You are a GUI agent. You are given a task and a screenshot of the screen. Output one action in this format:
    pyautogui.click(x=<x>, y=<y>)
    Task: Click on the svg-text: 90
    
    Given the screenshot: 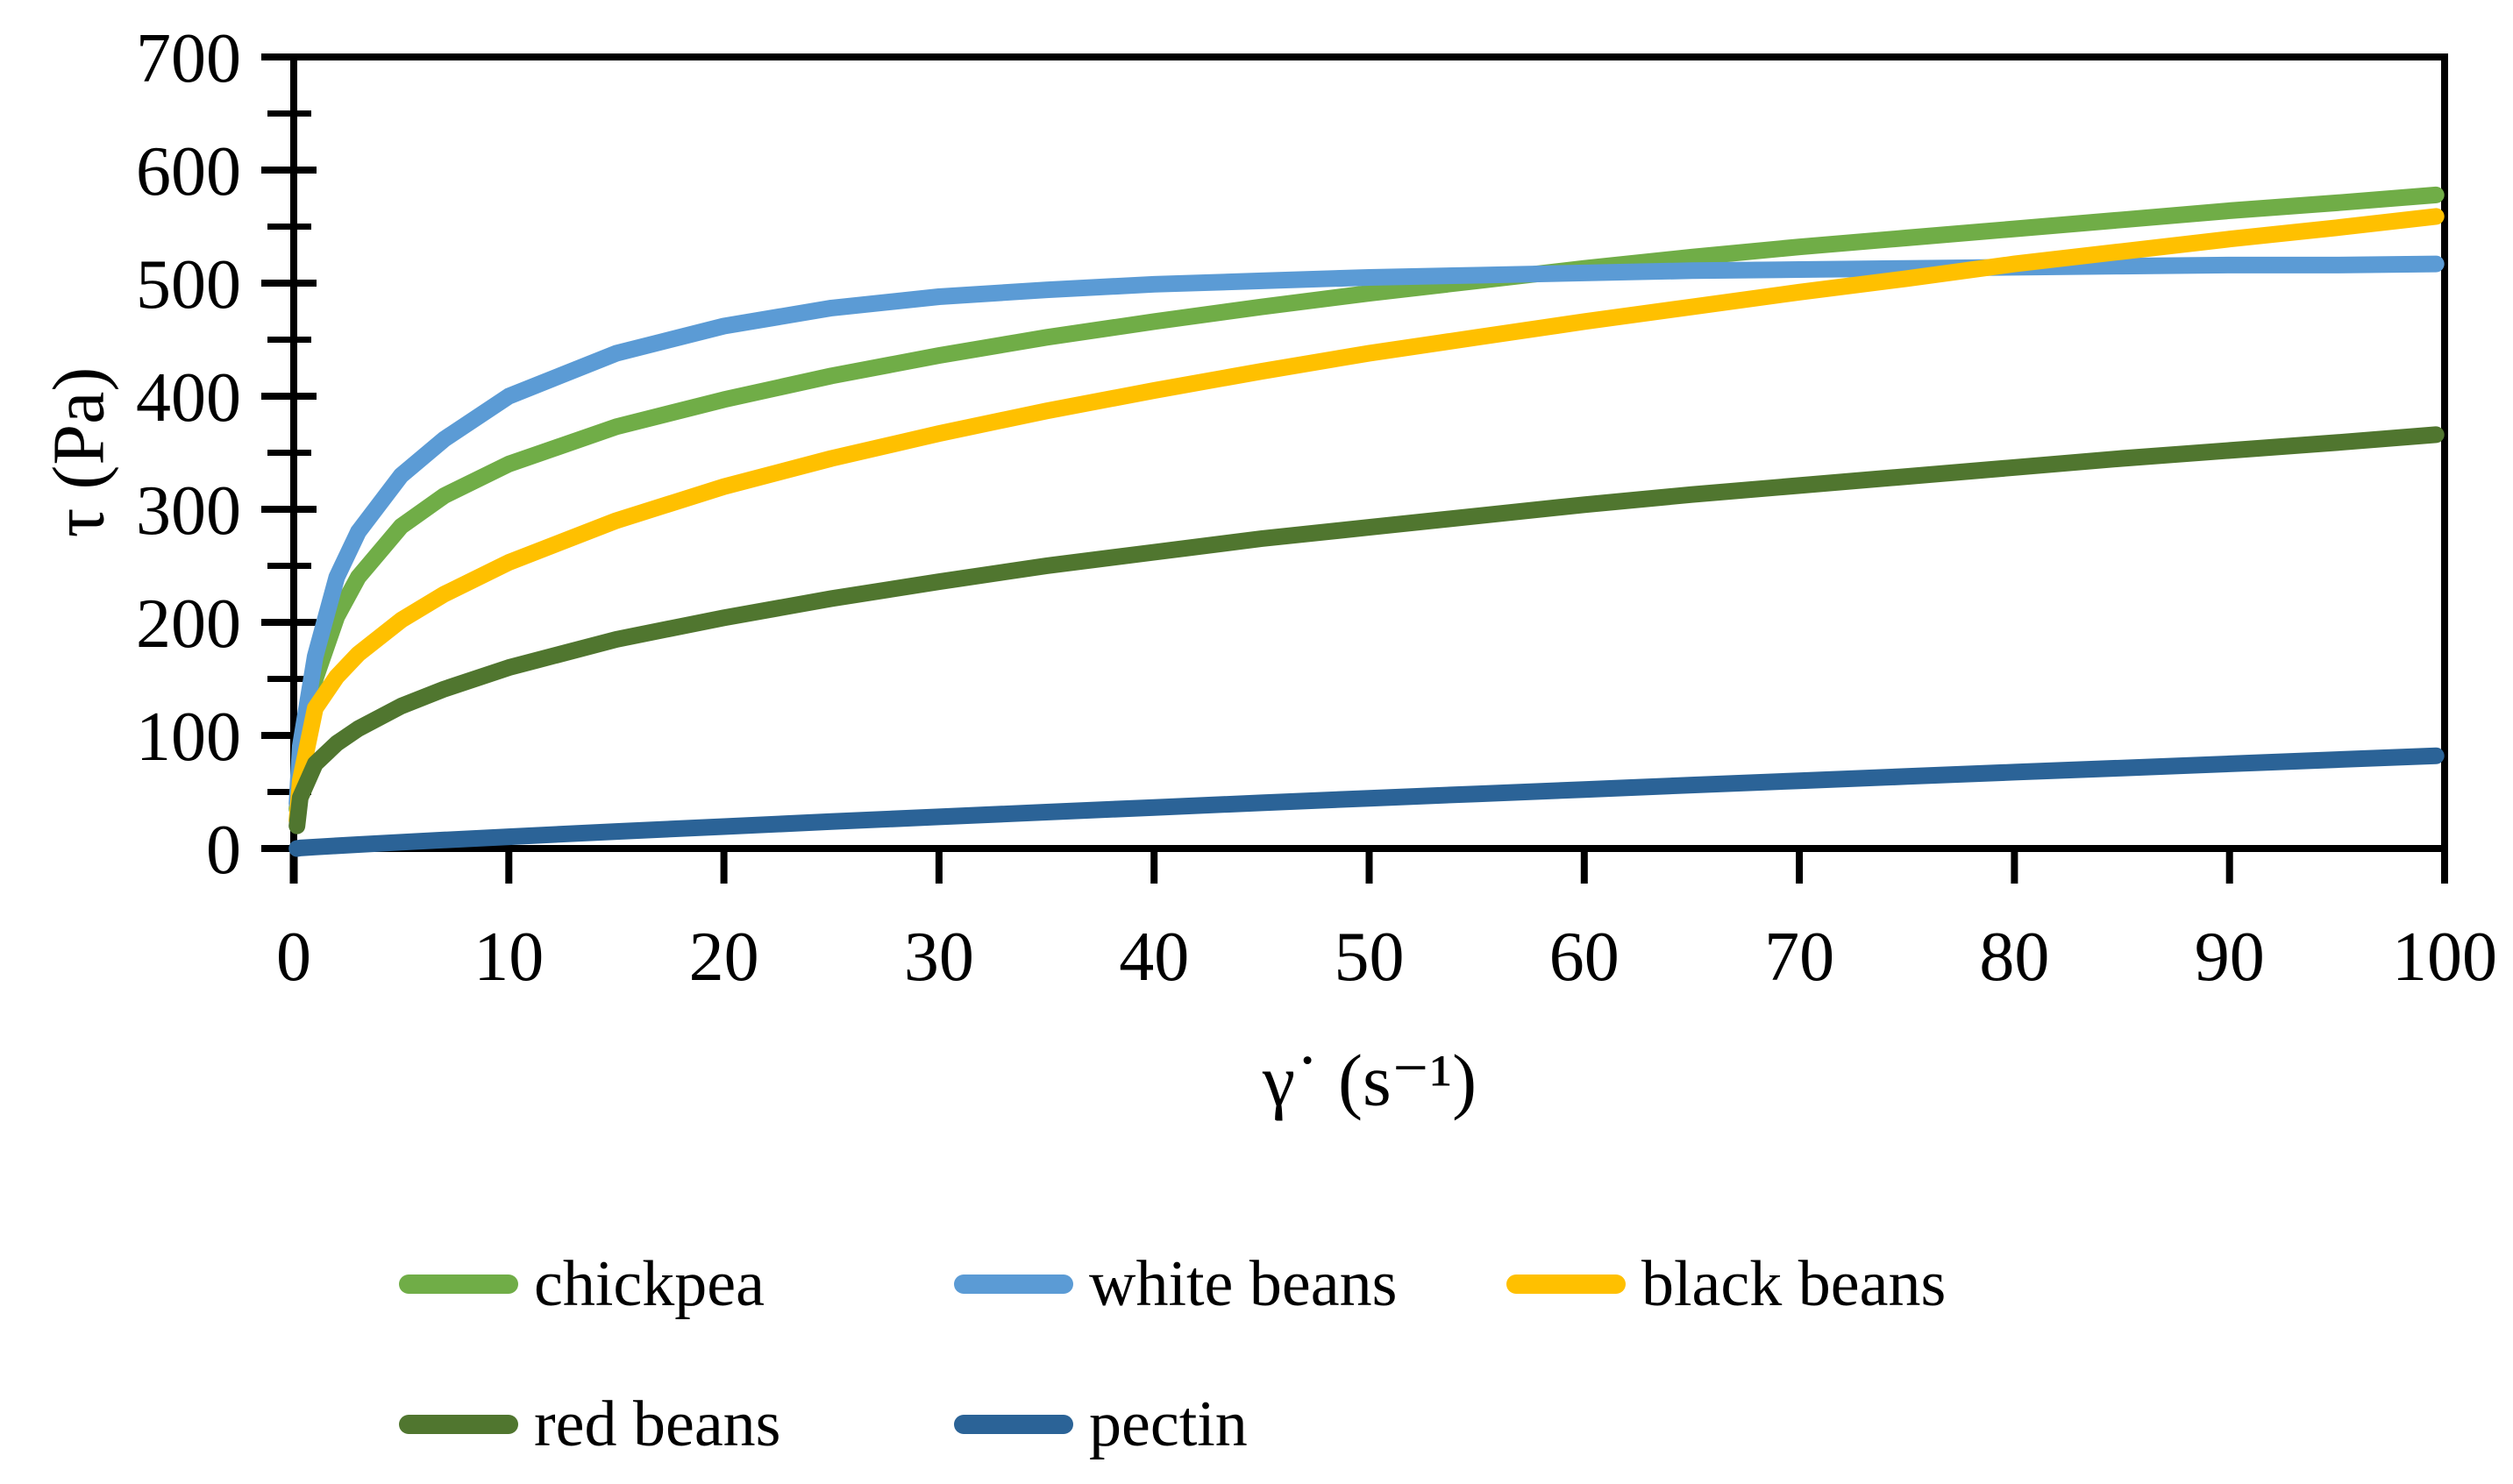 What is the action you would take?
    pyautogui.click(x=2230, y=958)
    